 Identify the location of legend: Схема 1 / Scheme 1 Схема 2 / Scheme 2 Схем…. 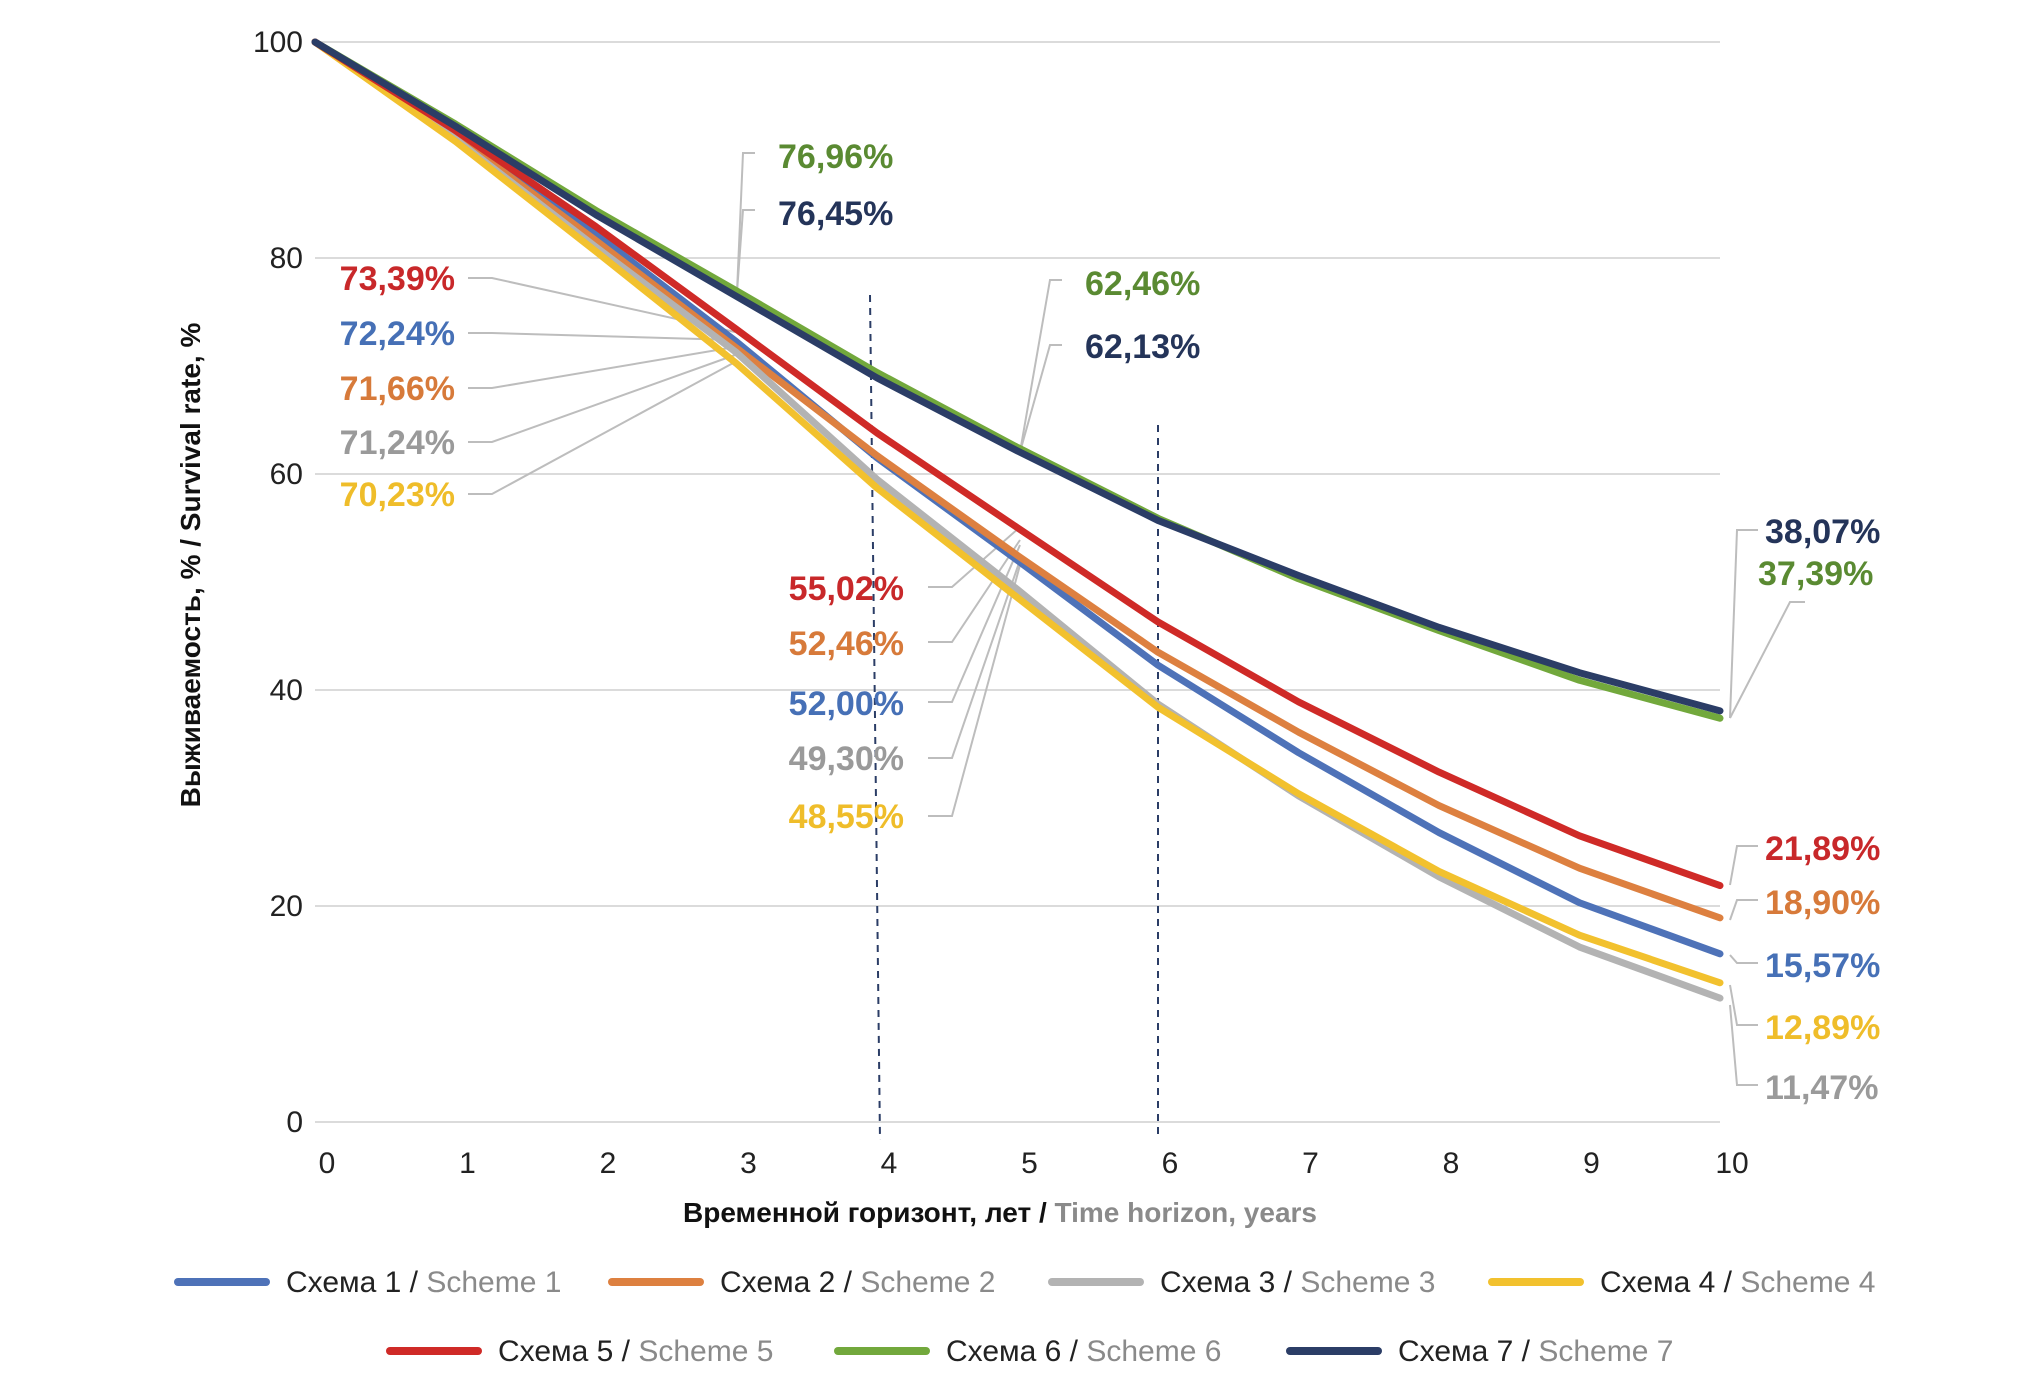
(1024, 1317).